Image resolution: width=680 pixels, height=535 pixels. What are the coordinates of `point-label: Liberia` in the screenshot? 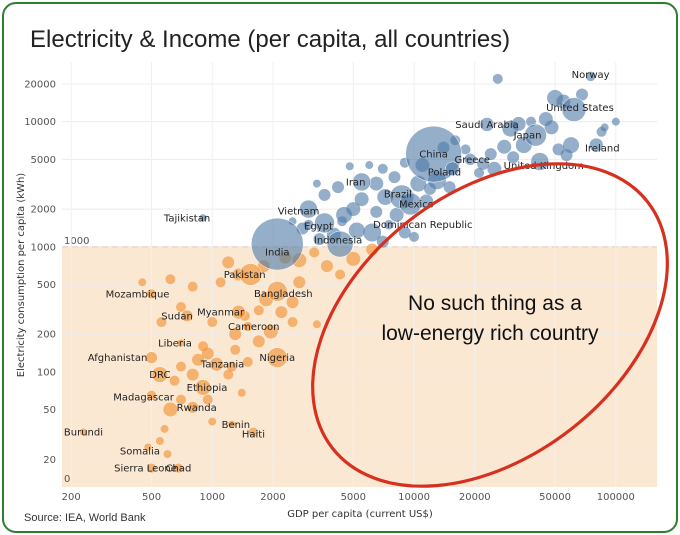 It's located at (175, 344).